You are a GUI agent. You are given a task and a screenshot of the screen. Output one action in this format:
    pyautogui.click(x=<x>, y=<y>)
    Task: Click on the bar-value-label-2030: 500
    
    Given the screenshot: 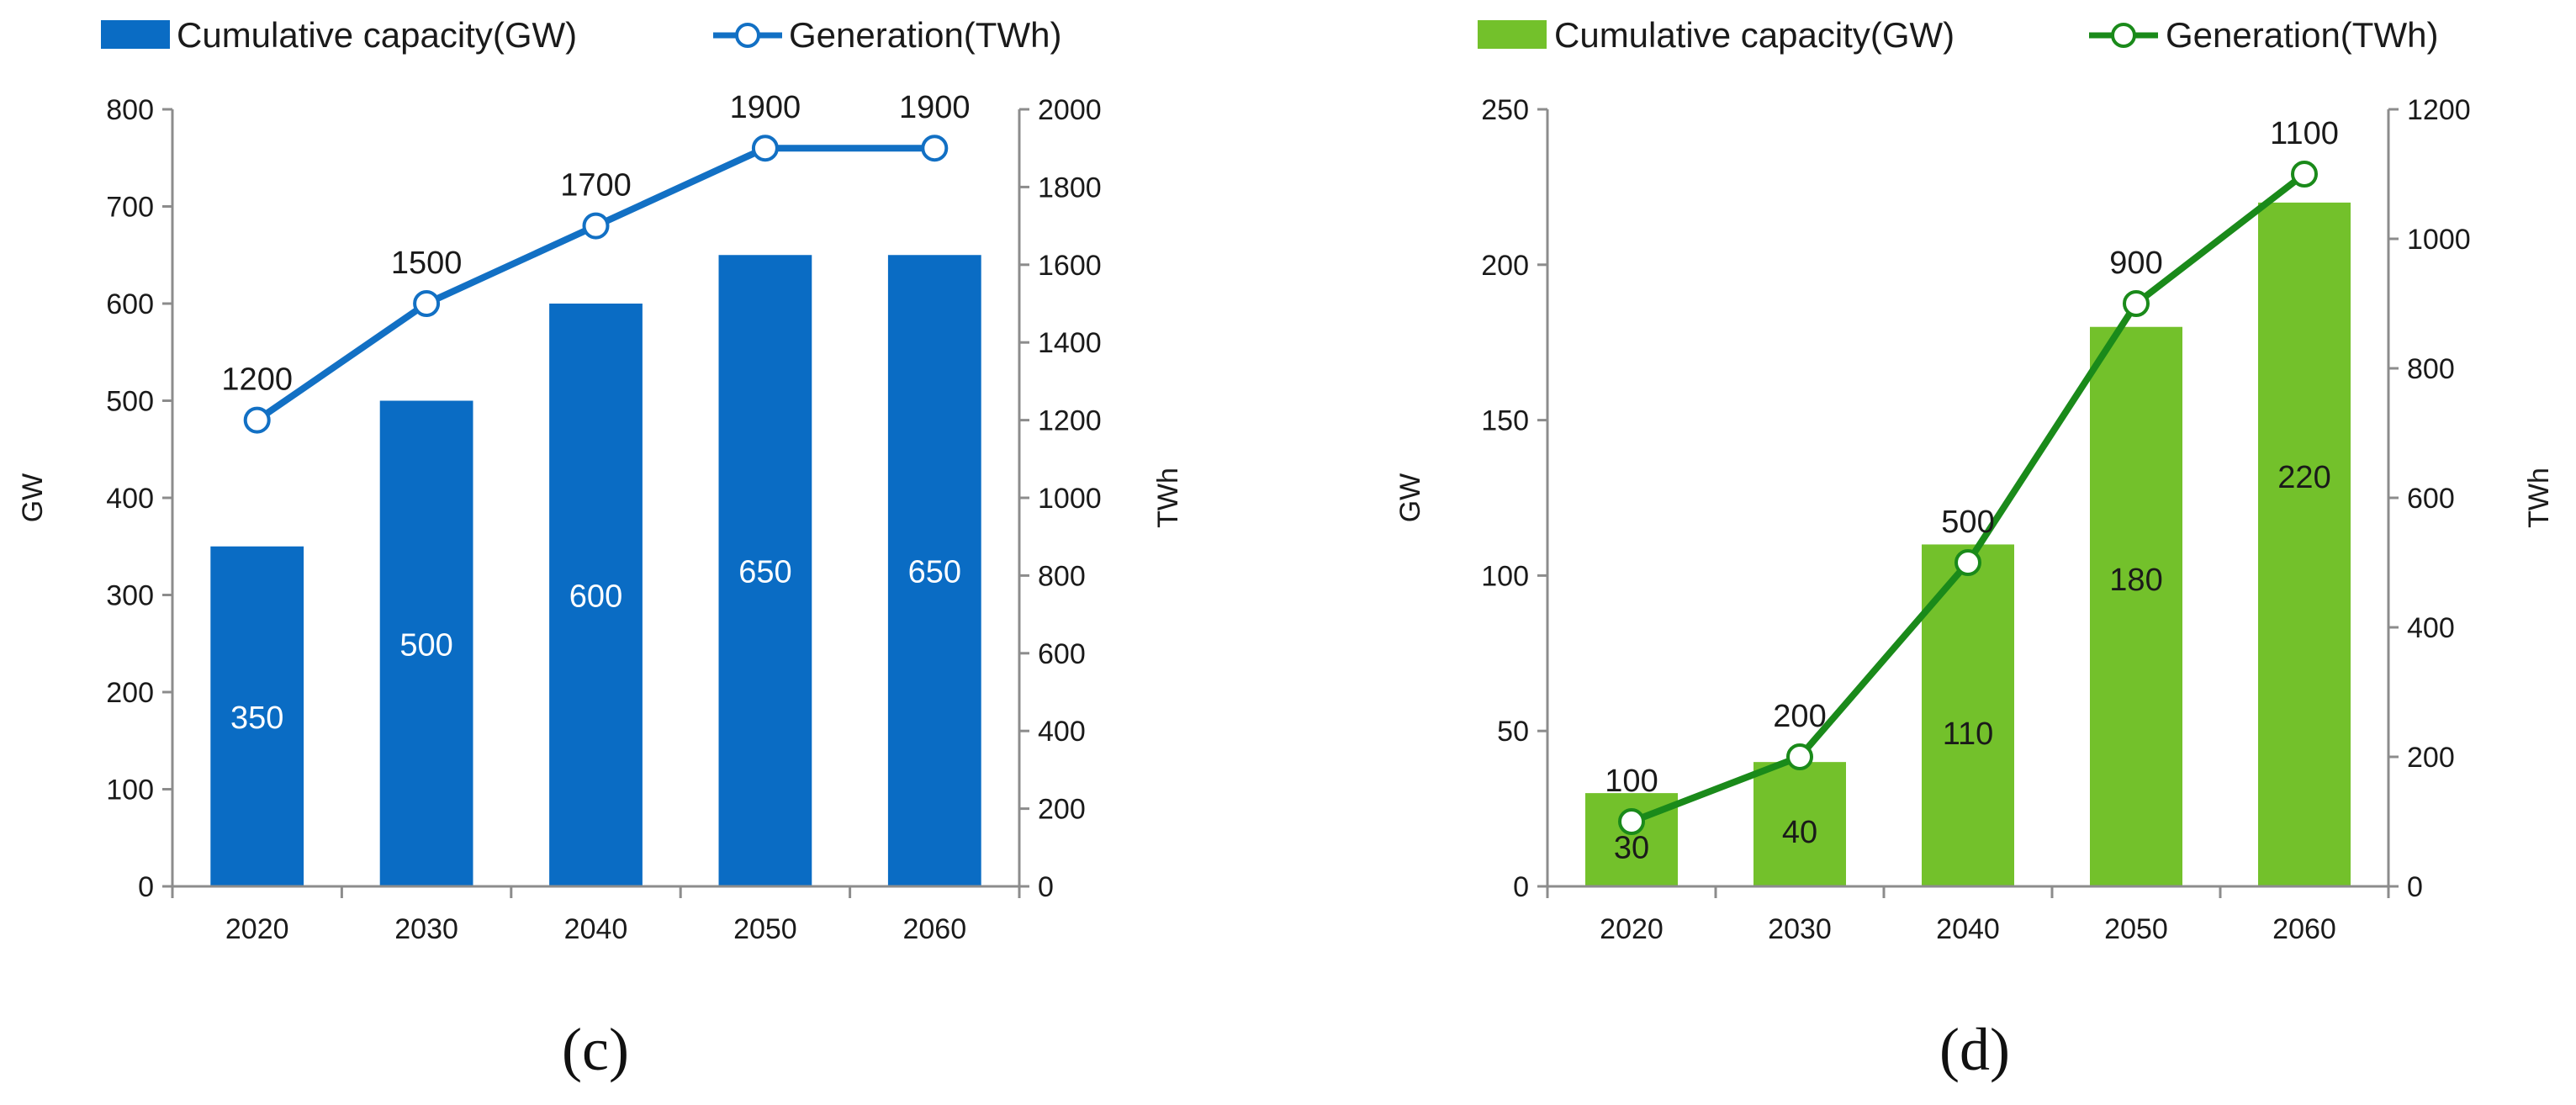 What is the action you would take?
    pyautogui.click(x=425, y=645)
    